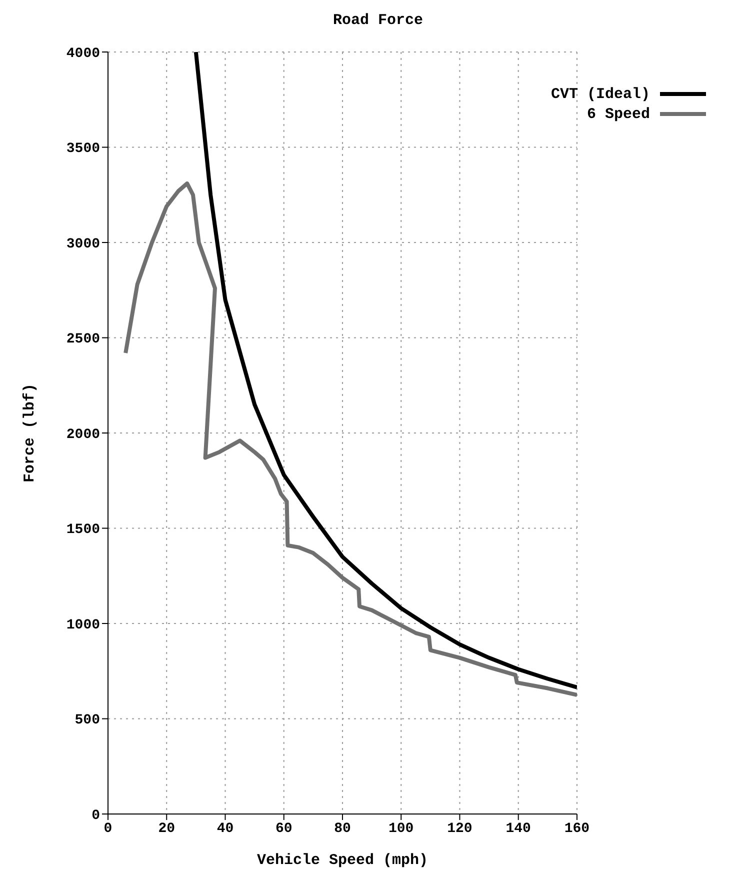 This screenshot has height=893, width=751. What do you see at coordinates (459, 828) in the screenshot?
I see `x-tick-label: 120` at bounding box center [459, 828].